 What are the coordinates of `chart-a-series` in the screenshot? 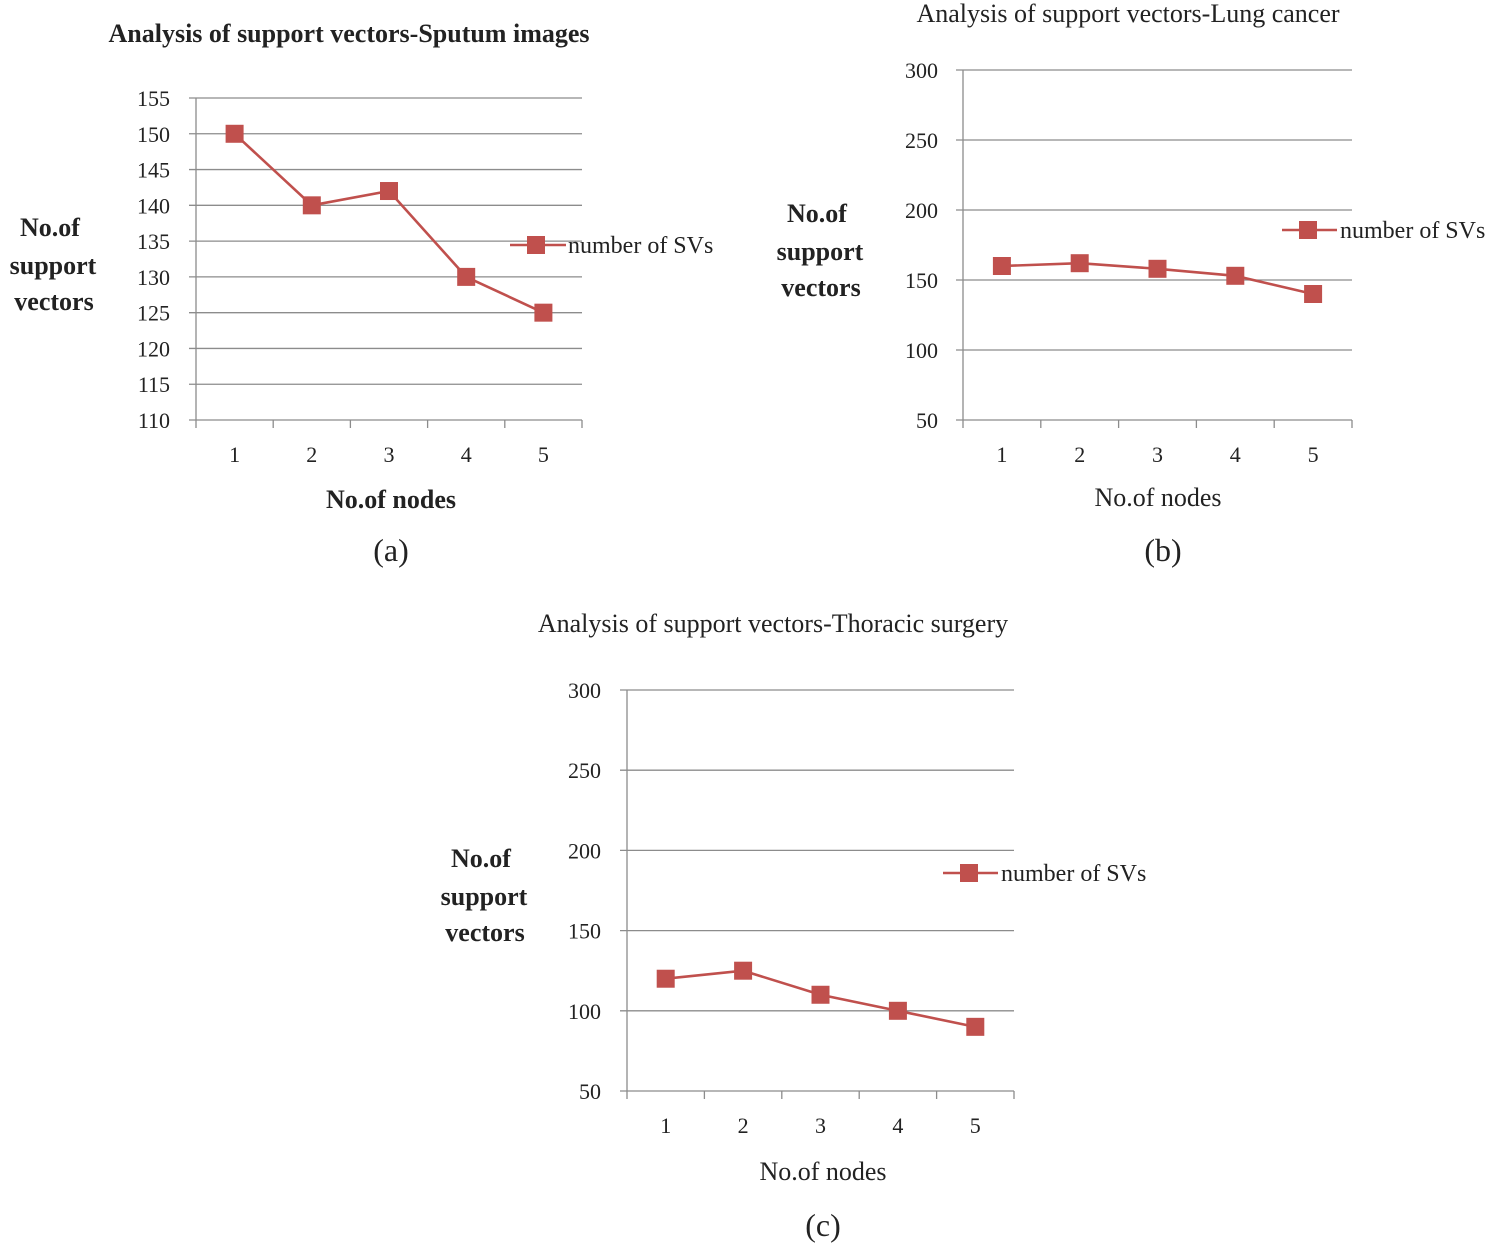 It's located at (389, 223).